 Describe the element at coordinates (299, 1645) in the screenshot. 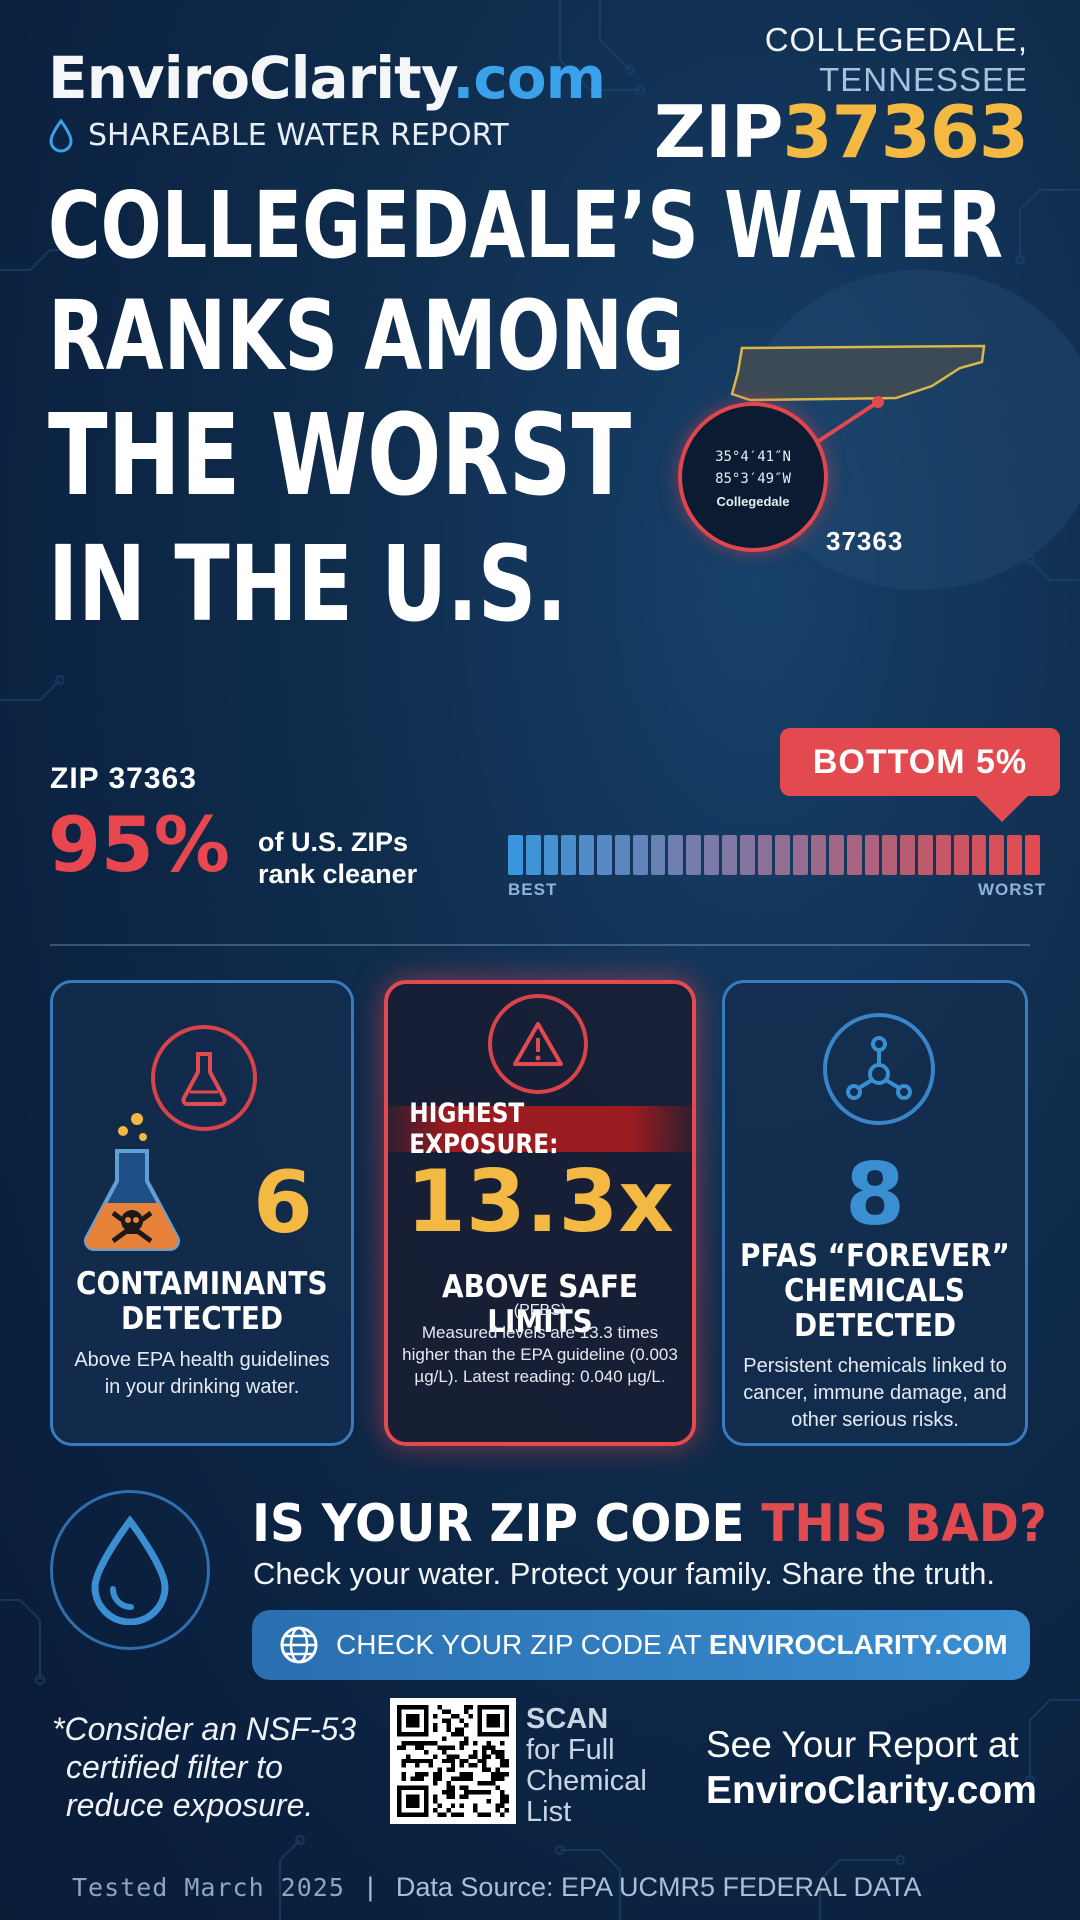

I see `globe-icon` at that location.